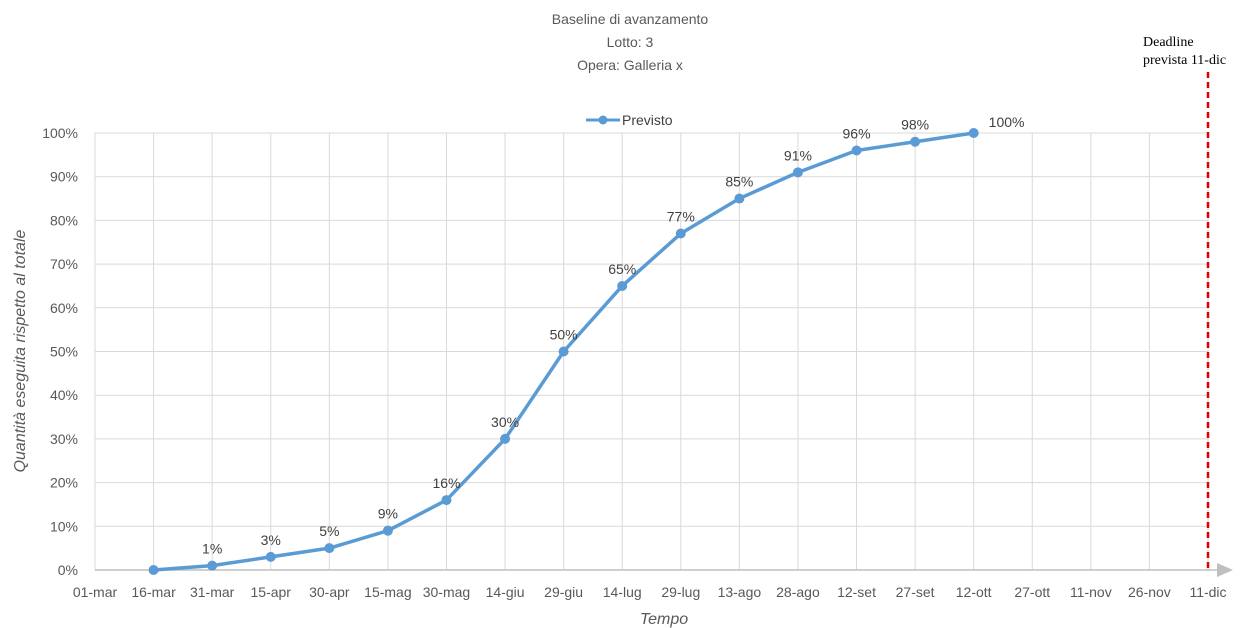 The width and height of the screenshot is (1251, 628). Describe the element at coordinates (798, 592) in the screenshot. I see `x-tick-label: 28-ago` at that location.